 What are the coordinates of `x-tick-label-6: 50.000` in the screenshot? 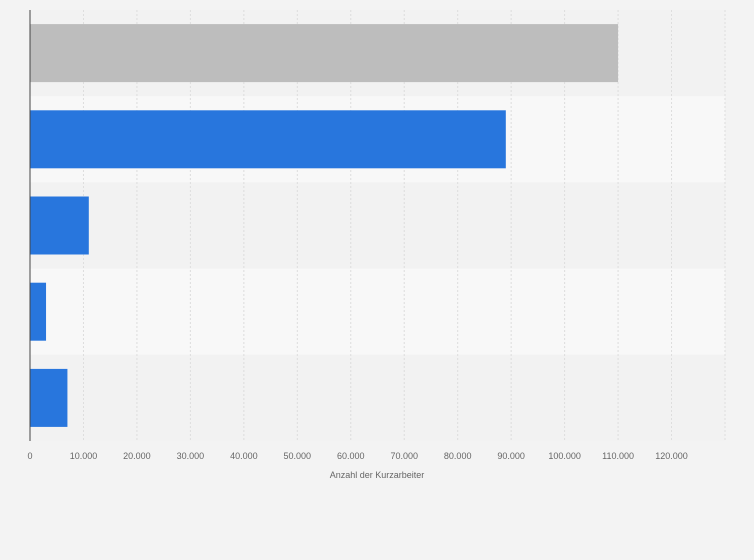 It's located at (298, 456).